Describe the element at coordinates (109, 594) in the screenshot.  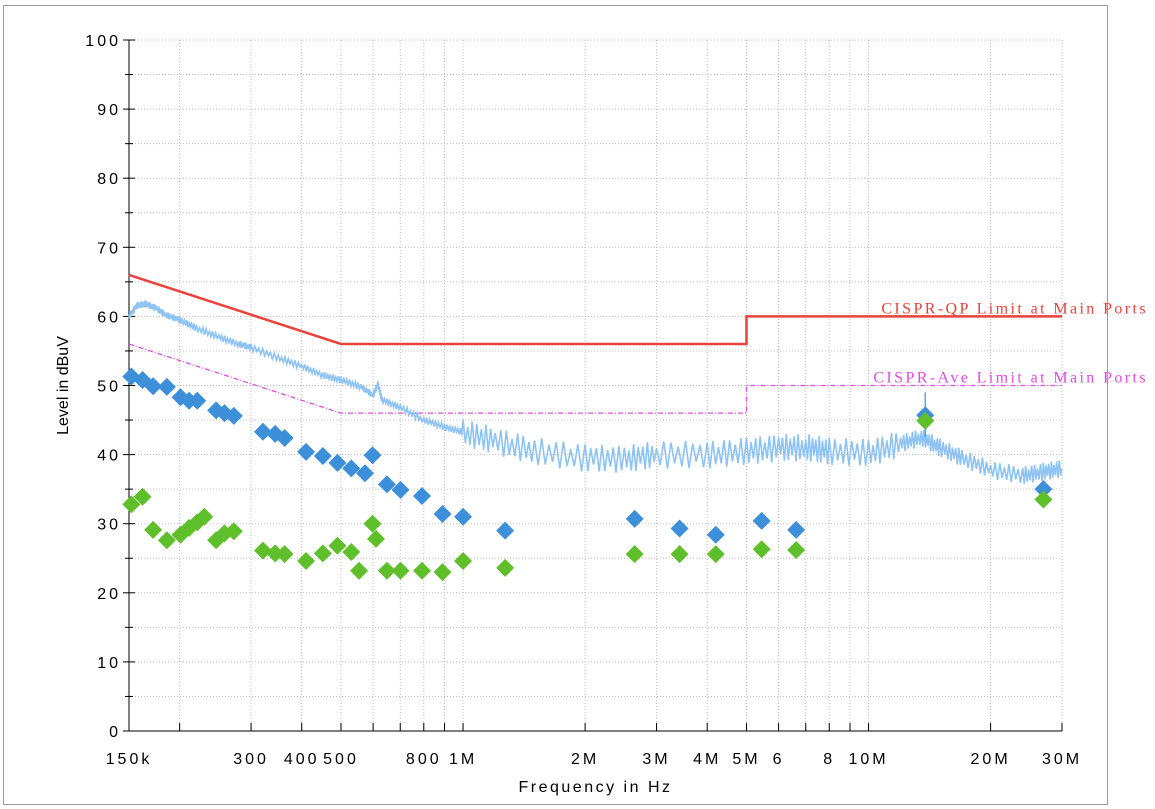
I see `y-tick-label: 20` at that location.